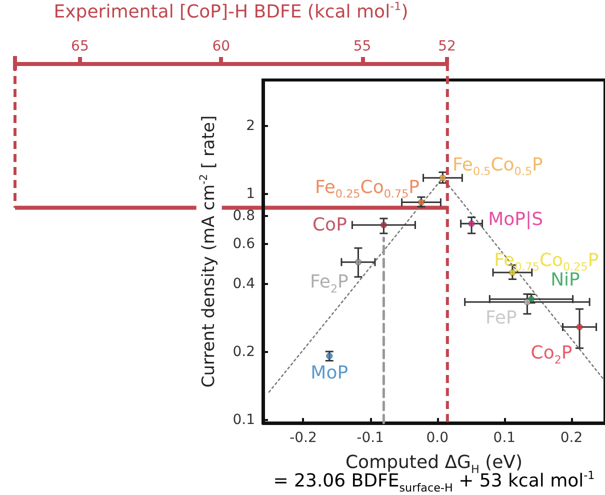  Describe the element at coordinates (515, 219) in the screenshot. I see `series-label: MoP|S` at that location.